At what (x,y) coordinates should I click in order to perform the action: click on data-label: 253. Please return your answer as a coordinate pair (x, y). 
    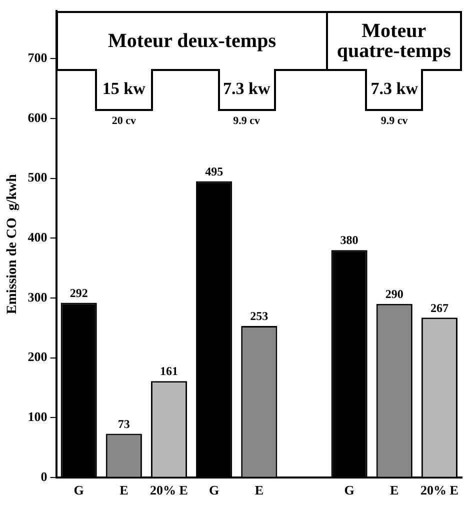
    Looking at the image, I should click on (259, 316).